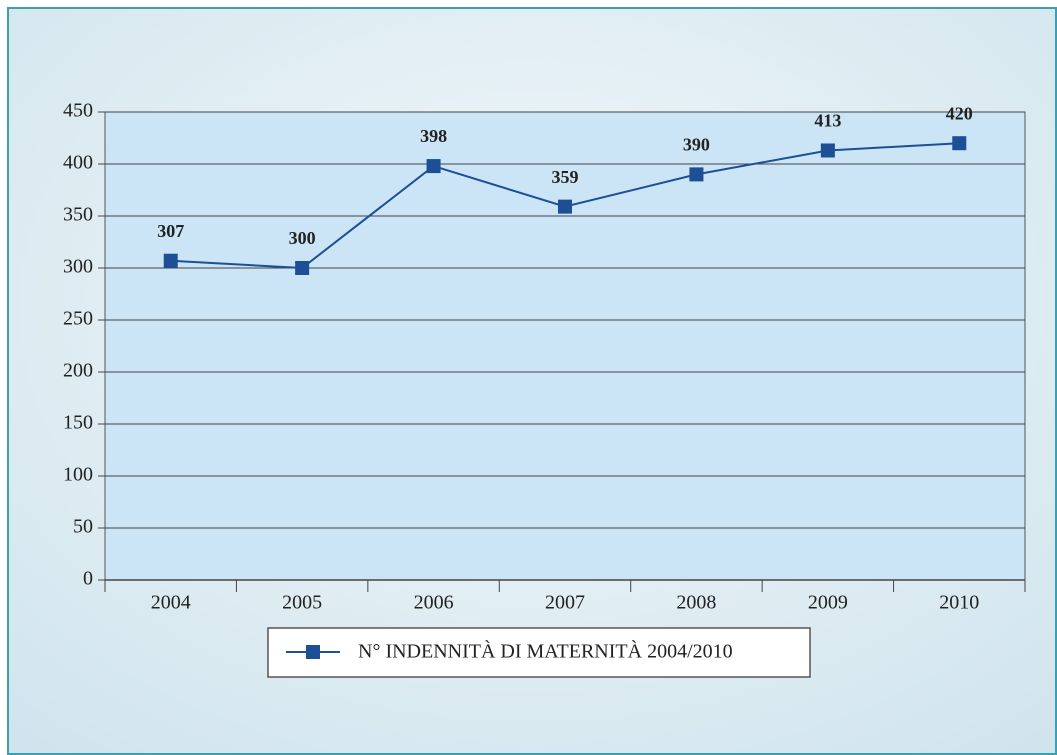 The image size is (1057, 755). Describe the element at coordinates (565, 177) in the screenshot. I see `data-label: 359` at that location.